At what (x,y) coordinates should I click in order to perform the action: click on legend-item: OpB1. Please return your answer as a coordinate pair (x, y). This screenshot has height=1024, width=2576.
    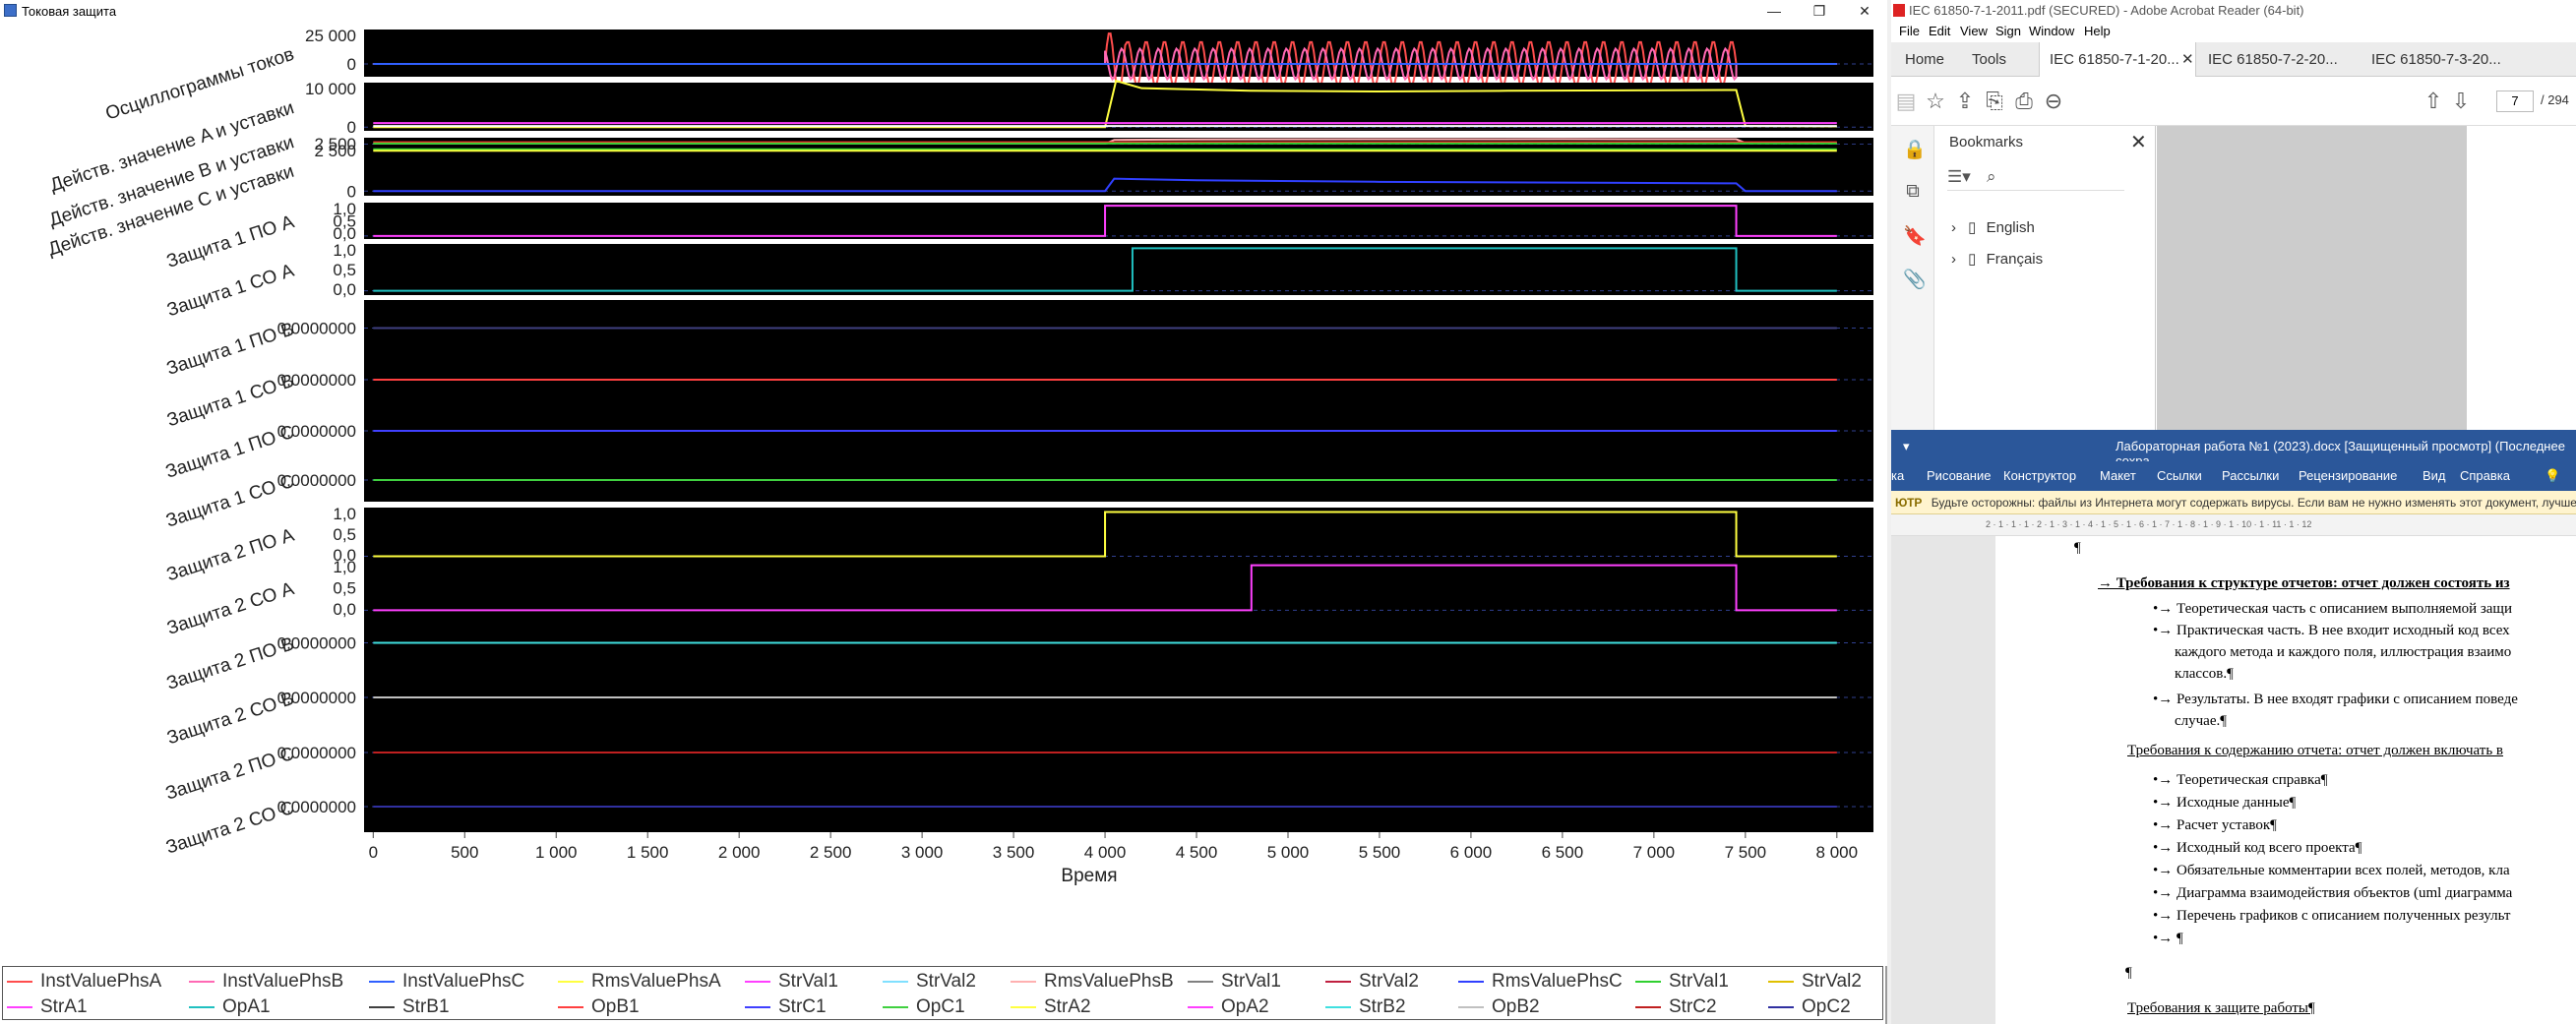
    Looking at the image, I should click on (599, 1007).